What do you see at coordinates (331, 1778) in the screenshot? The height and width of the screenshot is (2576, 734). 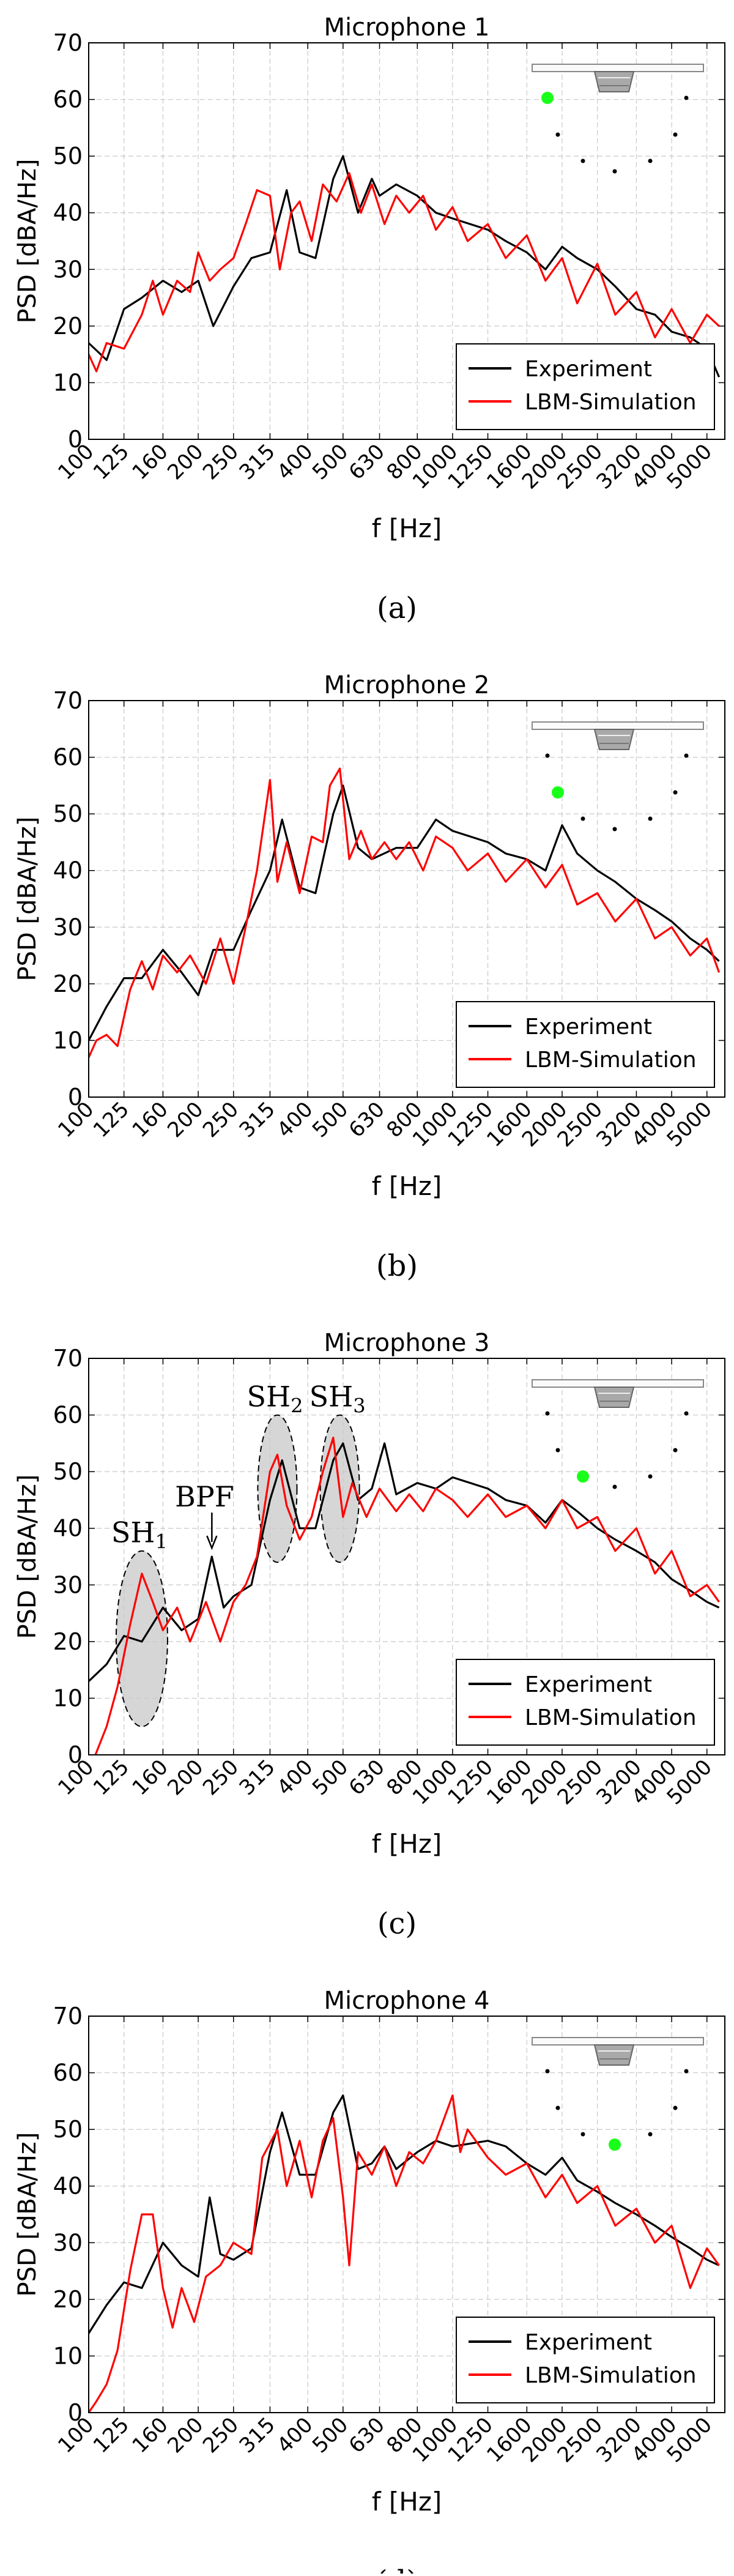 I see `x-tick-label: 500` at bounding box center [331, 1778].